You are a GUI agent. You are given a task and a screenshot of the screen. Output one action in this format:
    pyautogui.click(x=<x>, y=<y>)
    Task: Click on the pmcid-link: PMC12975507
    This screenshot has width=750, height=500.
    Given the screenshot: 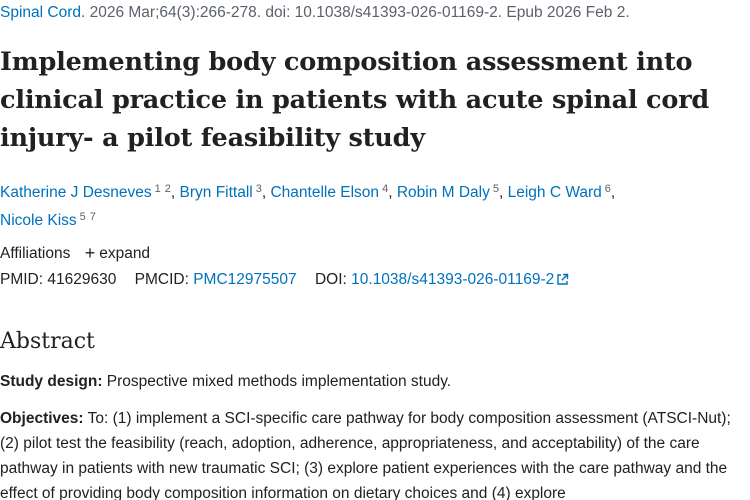 What is the action you would take?
    pyautogui.click(x=245, y=279)
    